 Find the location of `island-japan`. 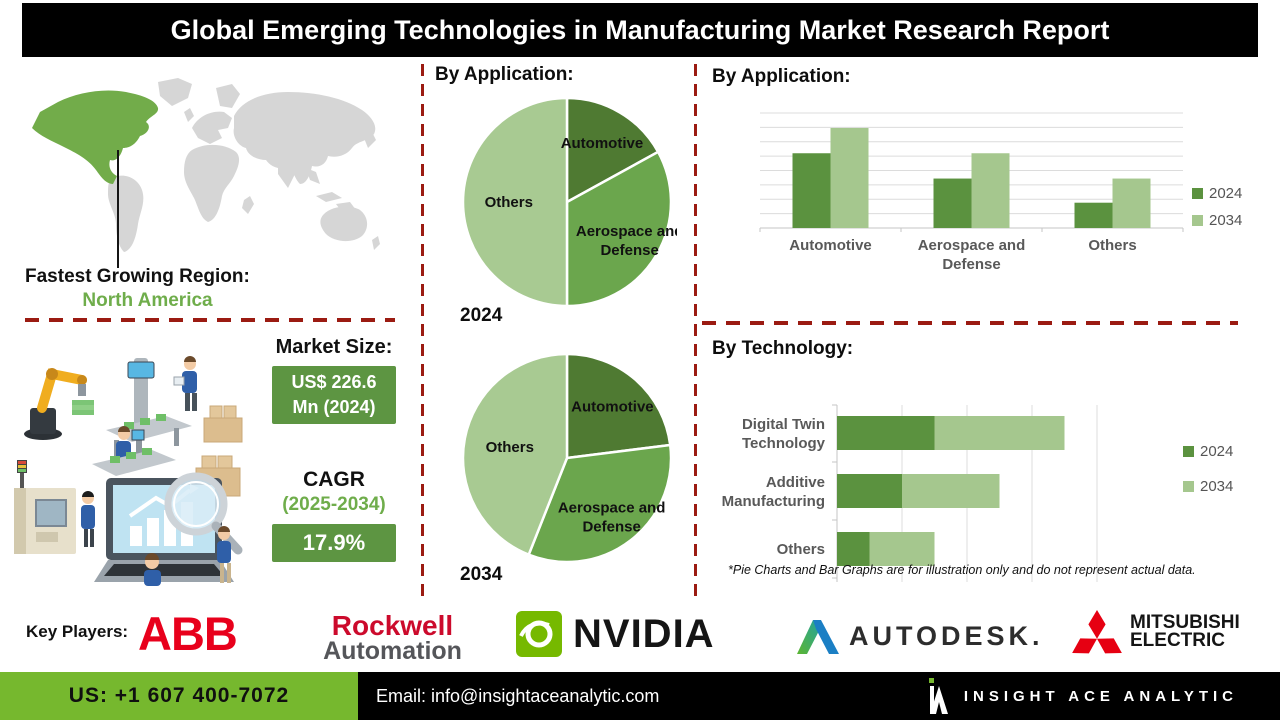

island-japan is located at coordinates (370, 140).